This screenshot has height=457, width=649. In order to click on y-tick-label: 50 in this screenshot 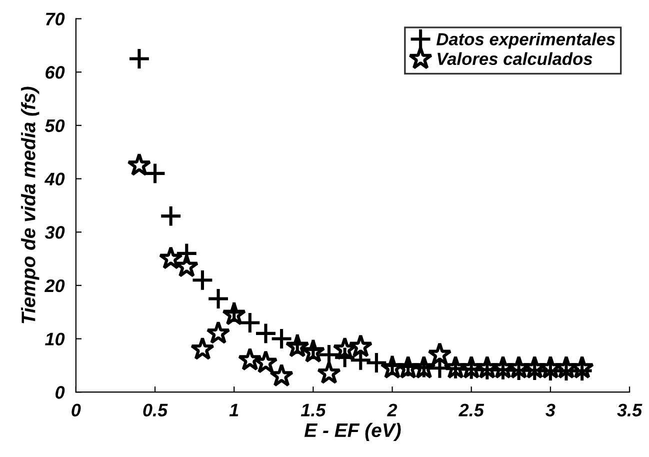, I will do `click(54, 125)`.